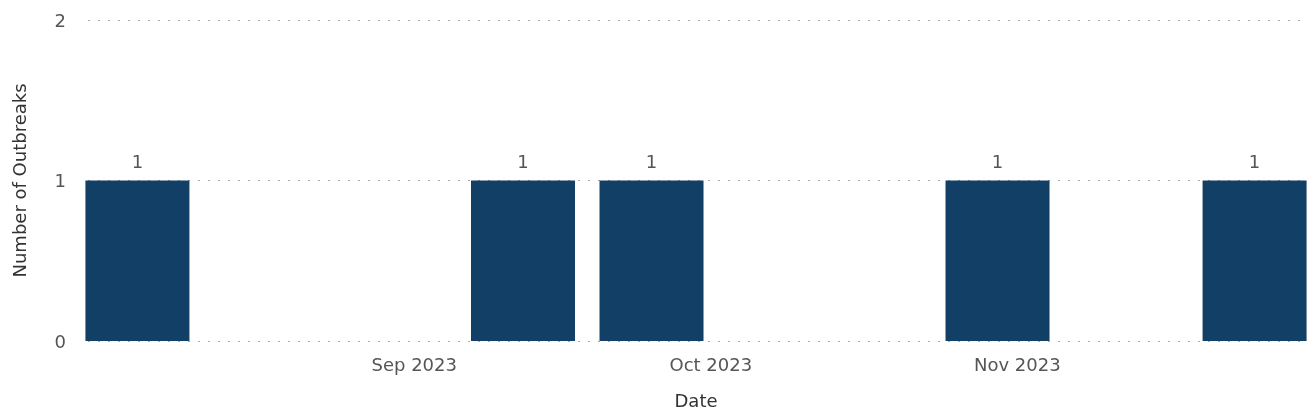 Image resolution: width=1308 pixels, height=414 pixels. Describe the element at coordinates (696, 400) in the screenshot. I see `x-axis-title: Date` at that location.